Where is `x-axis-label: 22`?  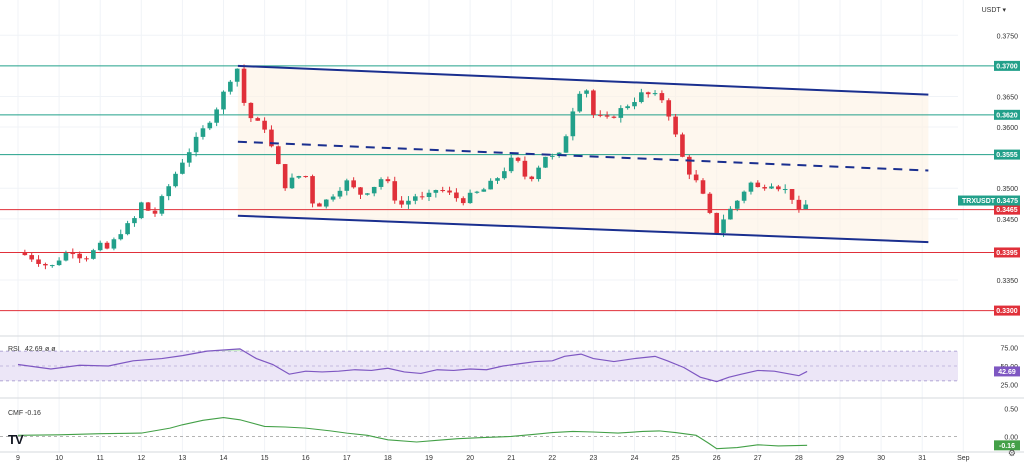 x-axis-label: 22 is located at coordinates (552, 458).